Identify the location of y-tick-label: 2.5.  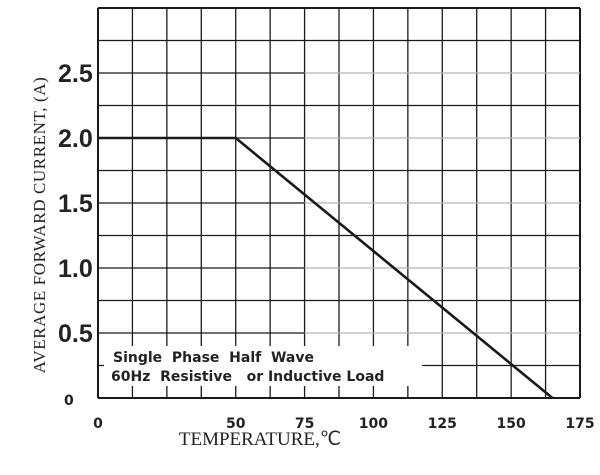
(75, 74).